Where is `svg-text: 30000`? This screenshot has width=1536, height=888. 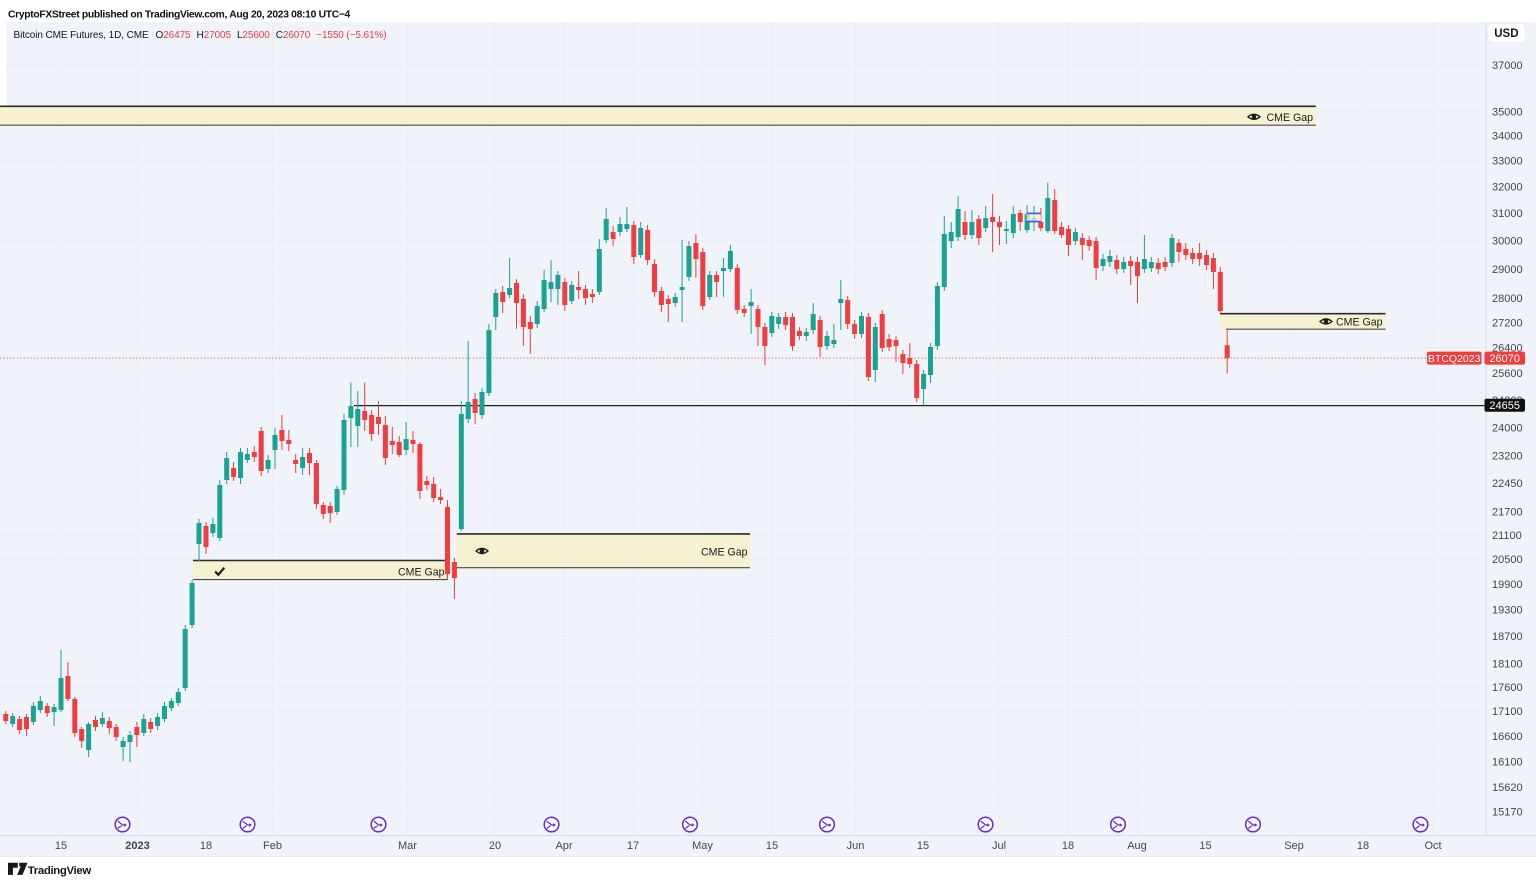
svg-text: 30000 is located at coordinates (1507, 241).